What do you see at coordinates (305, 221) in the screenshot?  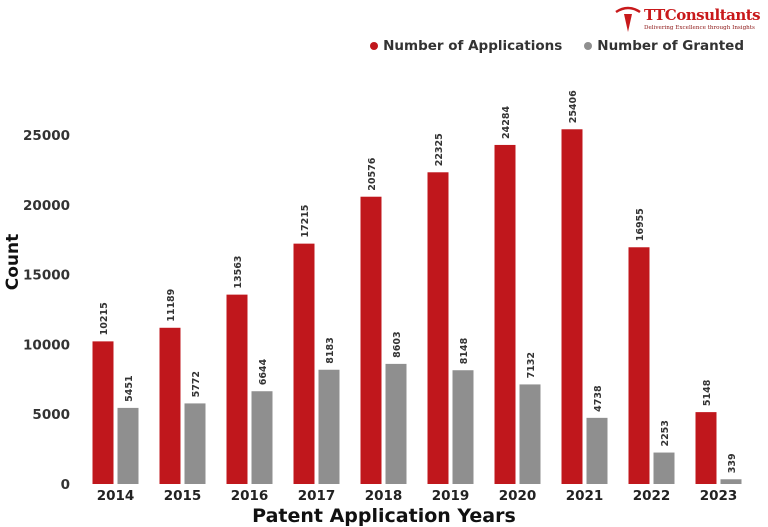 I see `data-label-applications: 17215` at bounding box center [305, 221].